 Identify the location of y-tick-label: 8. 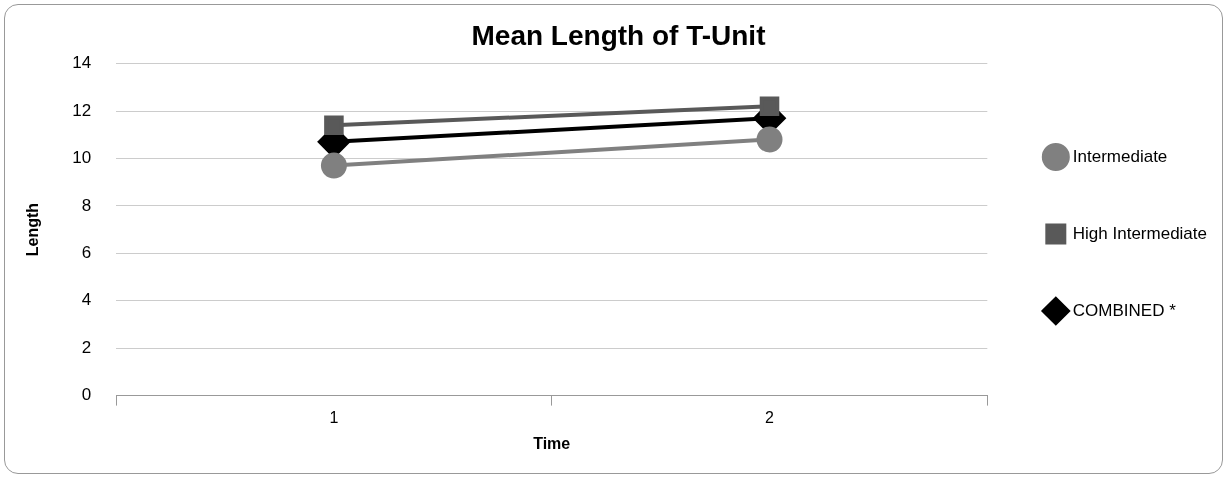
(86, 205).